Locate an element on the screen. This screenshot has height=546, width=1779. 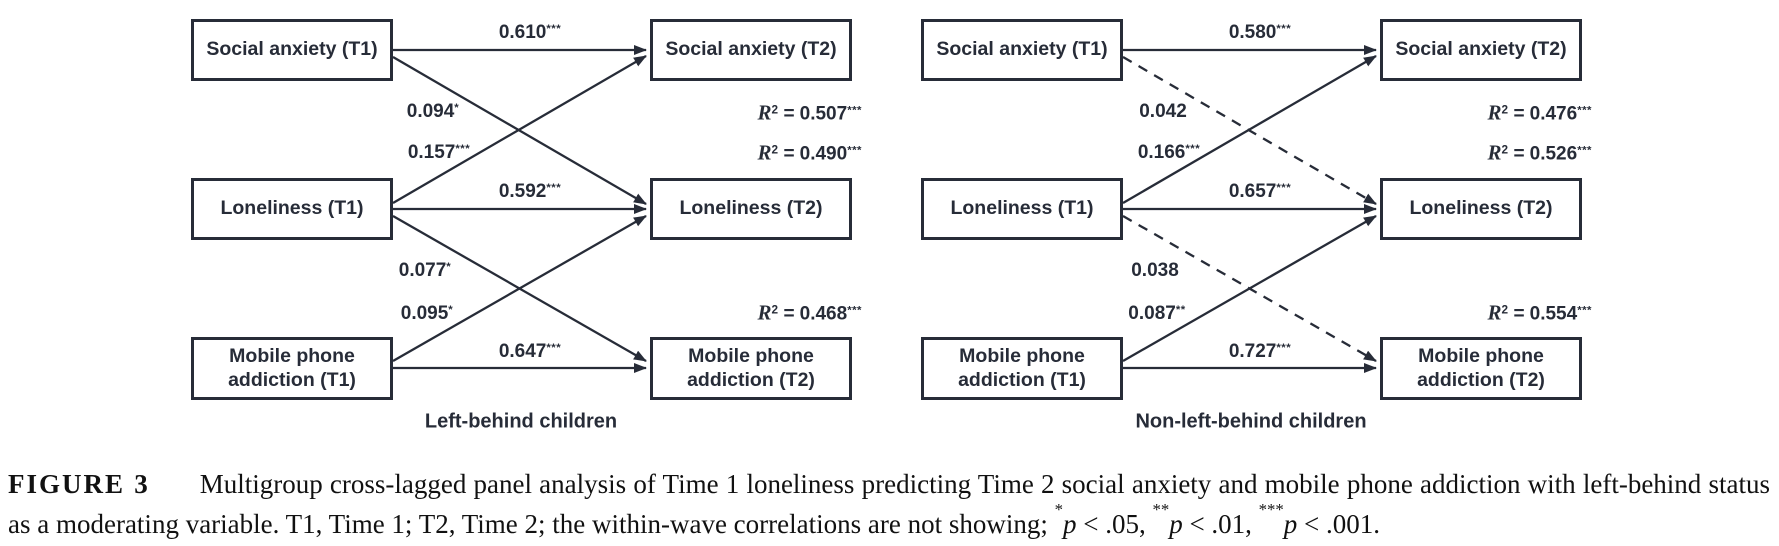
r-squared-mobile-phone-addiction-t2: R2 = 0.554*** is located at coordinates (1539, 312).